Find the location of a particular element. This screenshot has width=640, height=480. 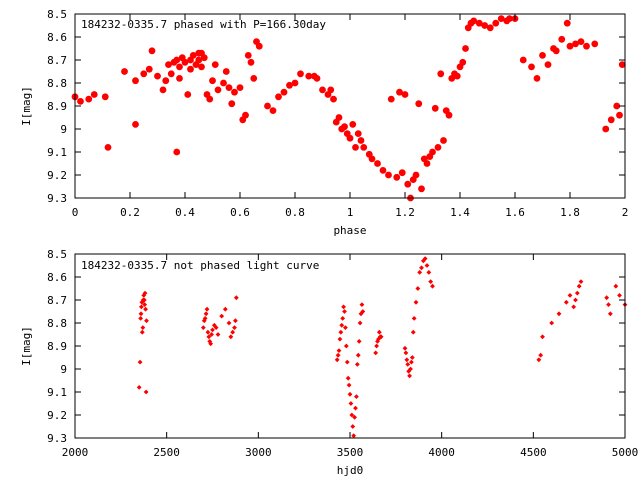

x-tick-label: 0.6 is located at coordinates (240, 212).